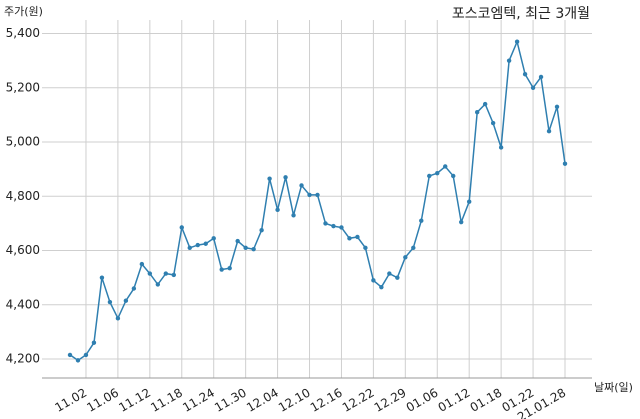 Image resolution: width=640 pixels, height=419 pixels. Describe the element at coordinates (521, 14) in the screenshot. I see `chart-title: 포스코엠텍, 최근 3개월` at that location.